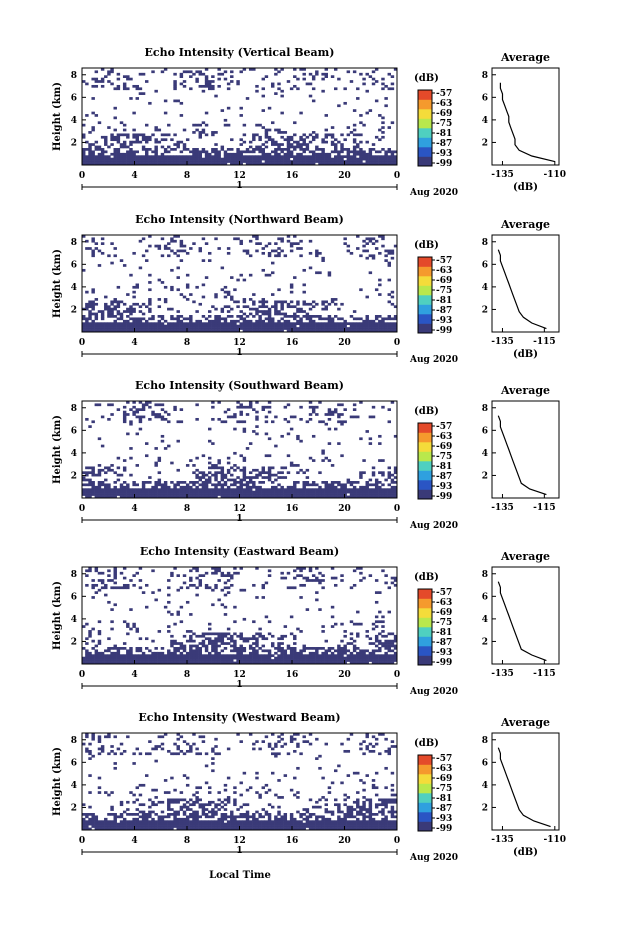  Describe the element at coordinates (74, 597) in the screenshot. I see `y-tick-label: 6` at that location.